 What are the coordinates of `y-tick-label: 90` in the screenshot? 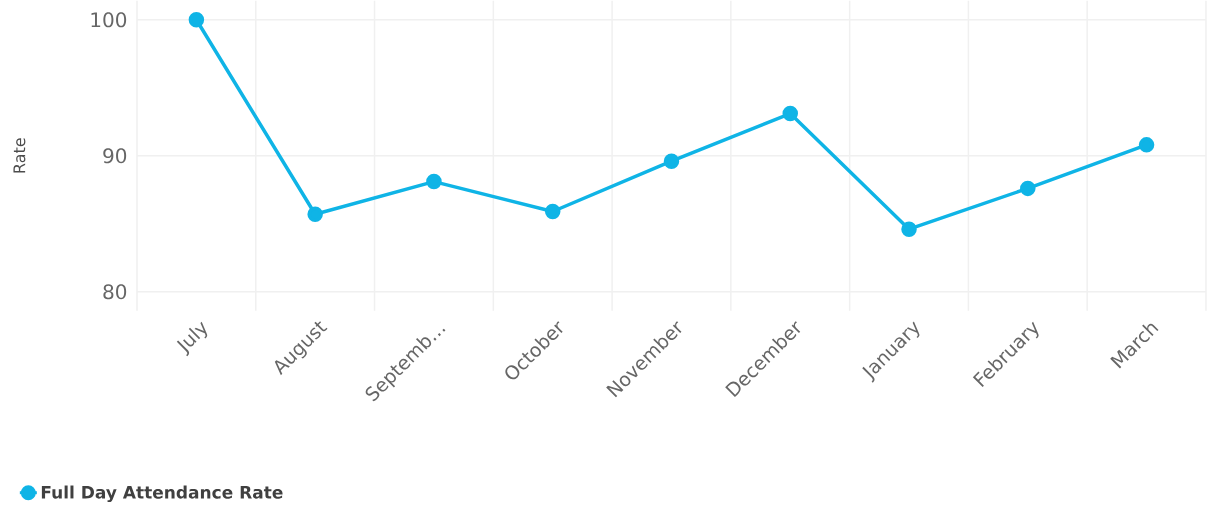 It's located at (115, 156).